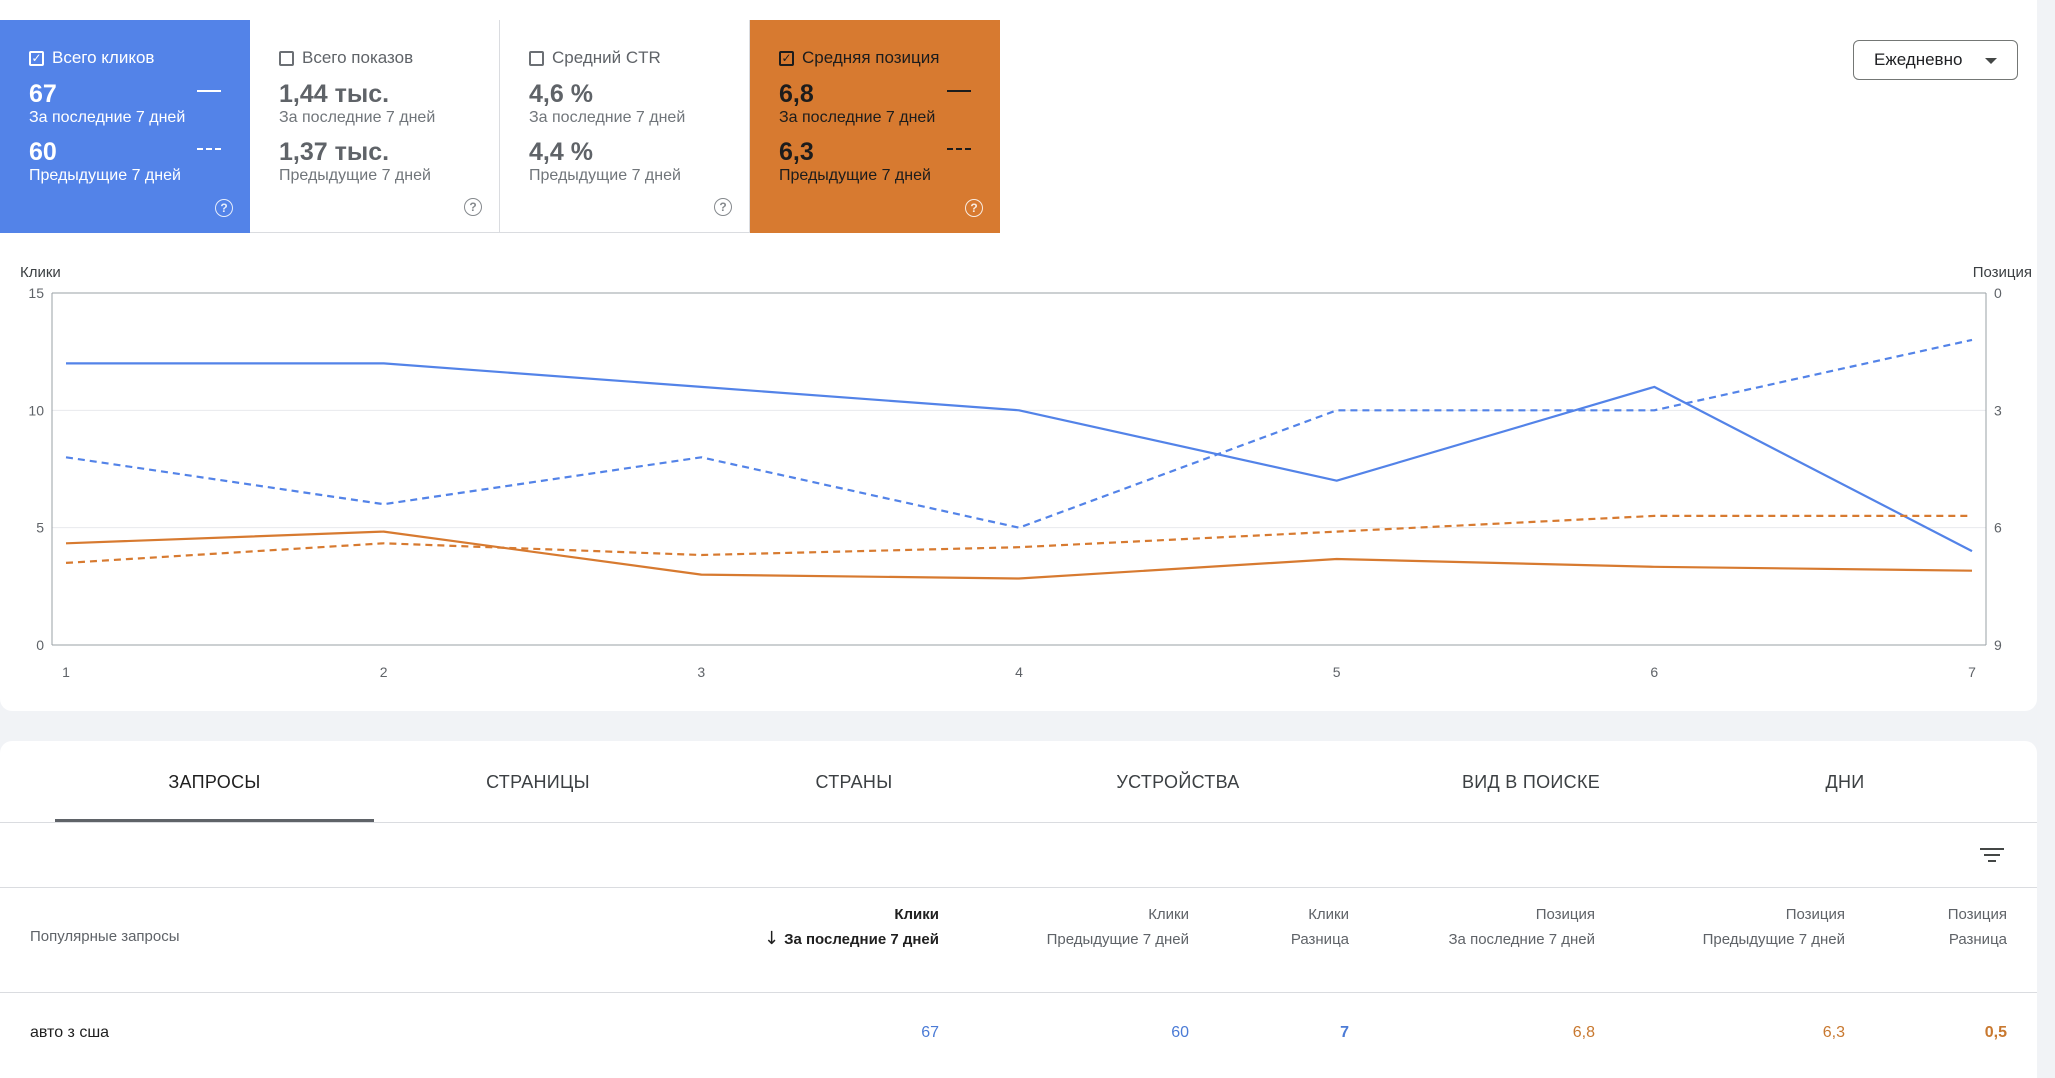 The height and width of the screenshot is (1078, 2055). Describe the element at coordinates (1018, 1036) in the screenshot. I see `table-row: авто з сша 67 60 7 6,8 6,3 0,5` at that location.